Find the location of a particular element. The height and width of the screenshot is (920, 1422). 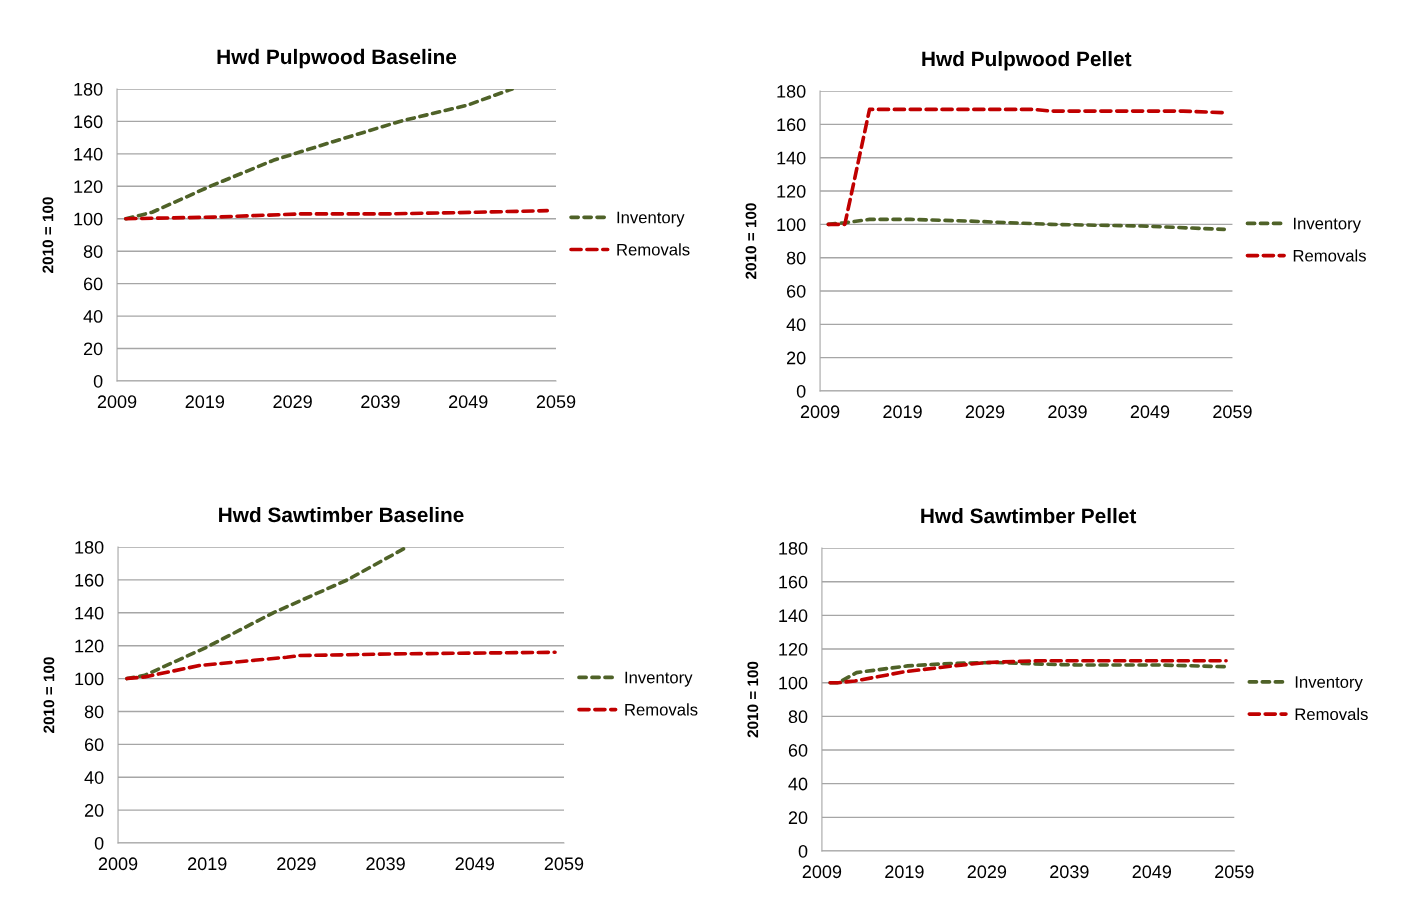

chart-title: Hwd Pulpwood Baseline is located at coordinates (337, 58).